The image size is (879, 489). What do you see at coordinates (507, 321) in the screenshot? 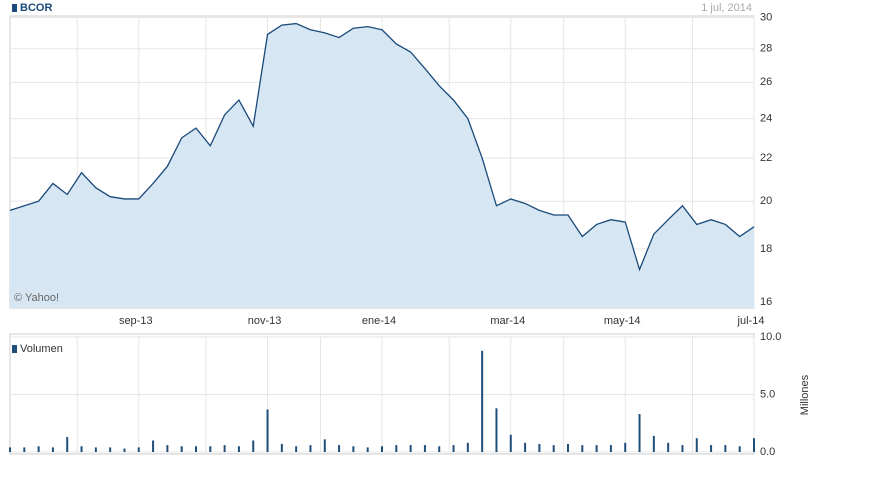
I see `x-tick-label: mar-14` at bounding box center [507, 321].